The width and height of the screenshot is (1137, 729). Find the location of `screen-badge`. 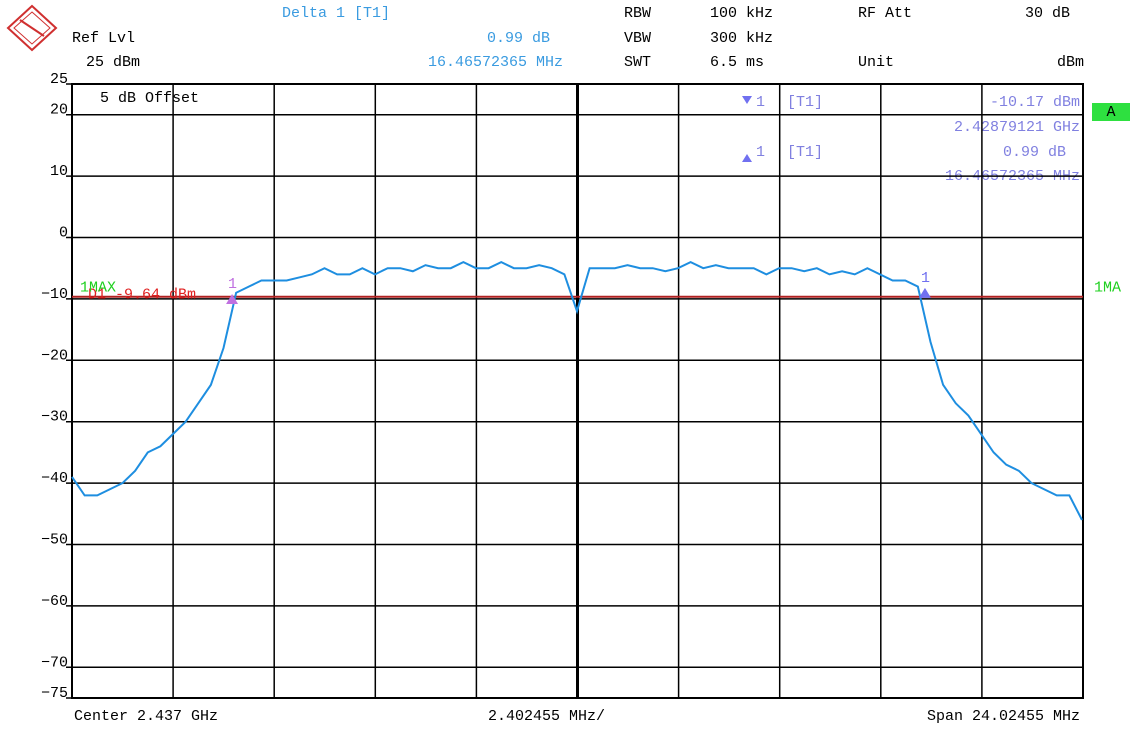

screen-badge is located at coordinates (1111, 112).